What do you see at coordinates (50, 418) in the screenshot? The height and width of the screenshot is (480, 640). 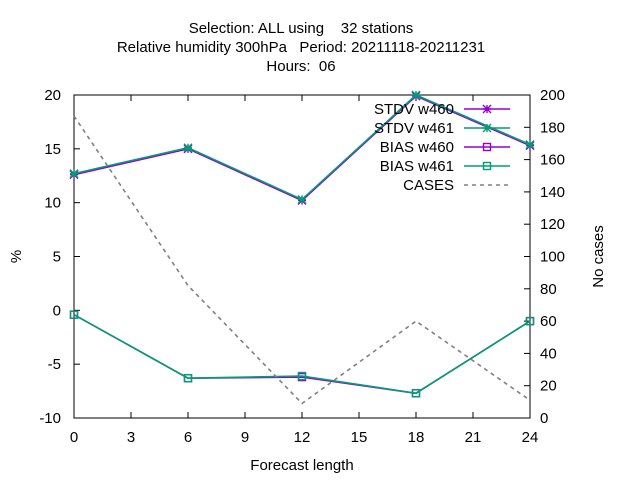 I see `y-tick-label: -10` at bounding box center [50, 418].